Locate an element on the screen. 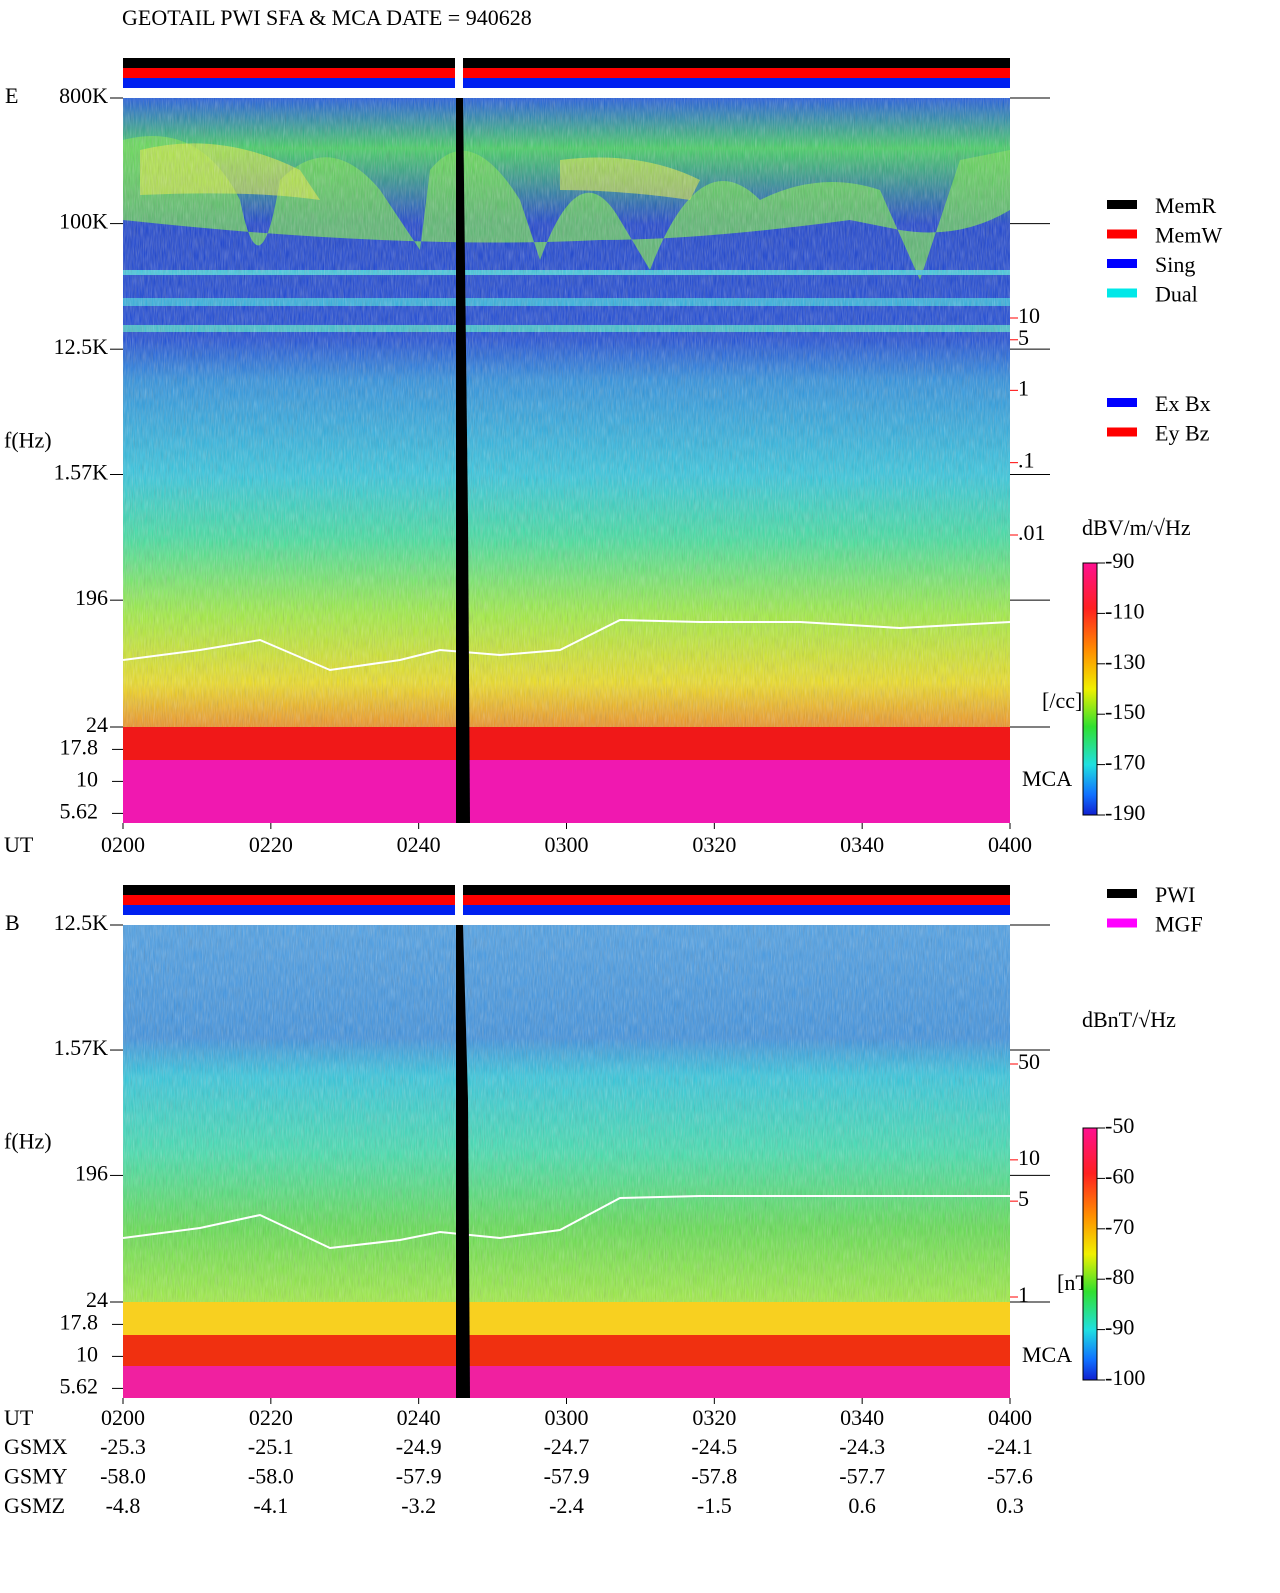  colorbar-tick-label: -70 is located at coordinates (1119, 1226).